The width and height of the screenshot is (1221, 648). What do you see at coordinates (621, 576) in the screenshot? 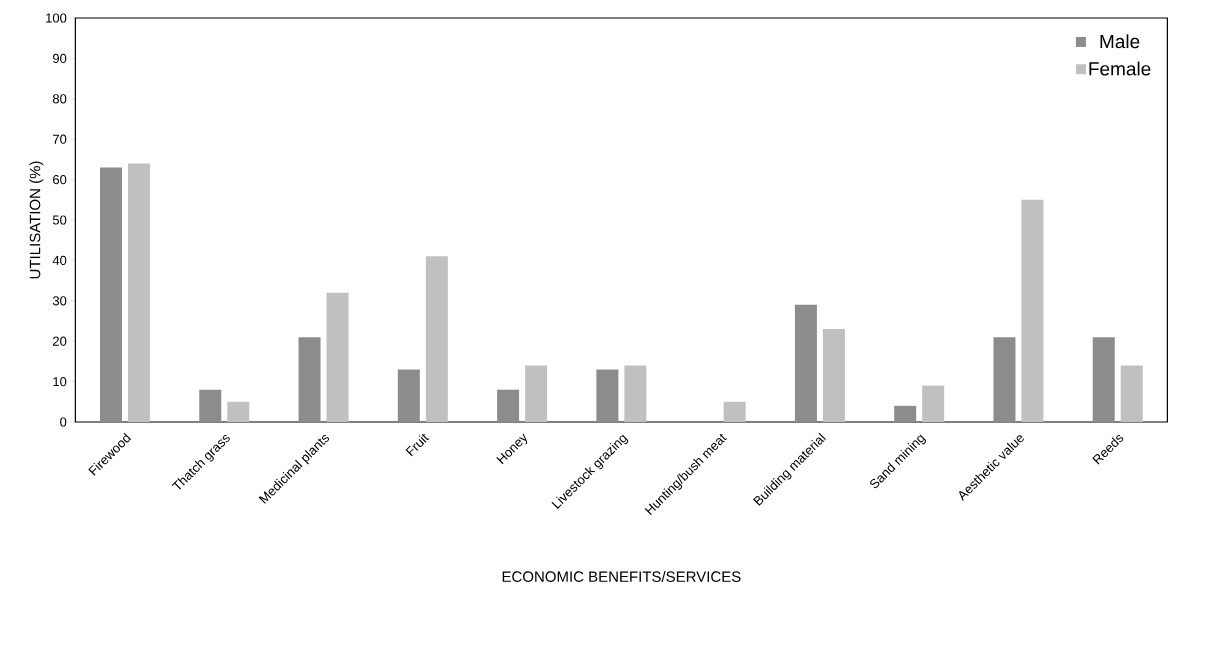
I see `x-axis-title: ECONOMIC BENEFITS/SERVICES` at bounding box center [621, 576].